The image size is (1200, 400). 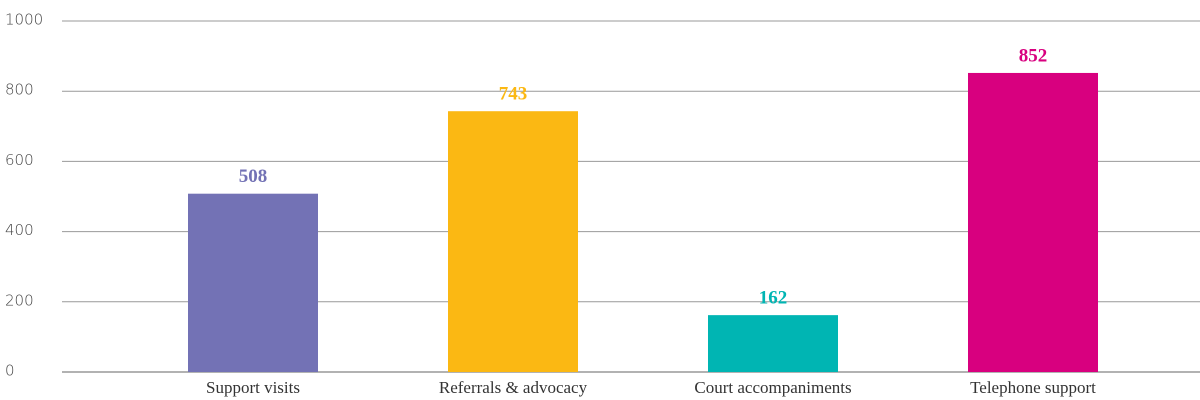 What do you see at coordinates (19, 230) in the screenshot?
I see `y-tick-label: 400` at bounding box center [19, 230].